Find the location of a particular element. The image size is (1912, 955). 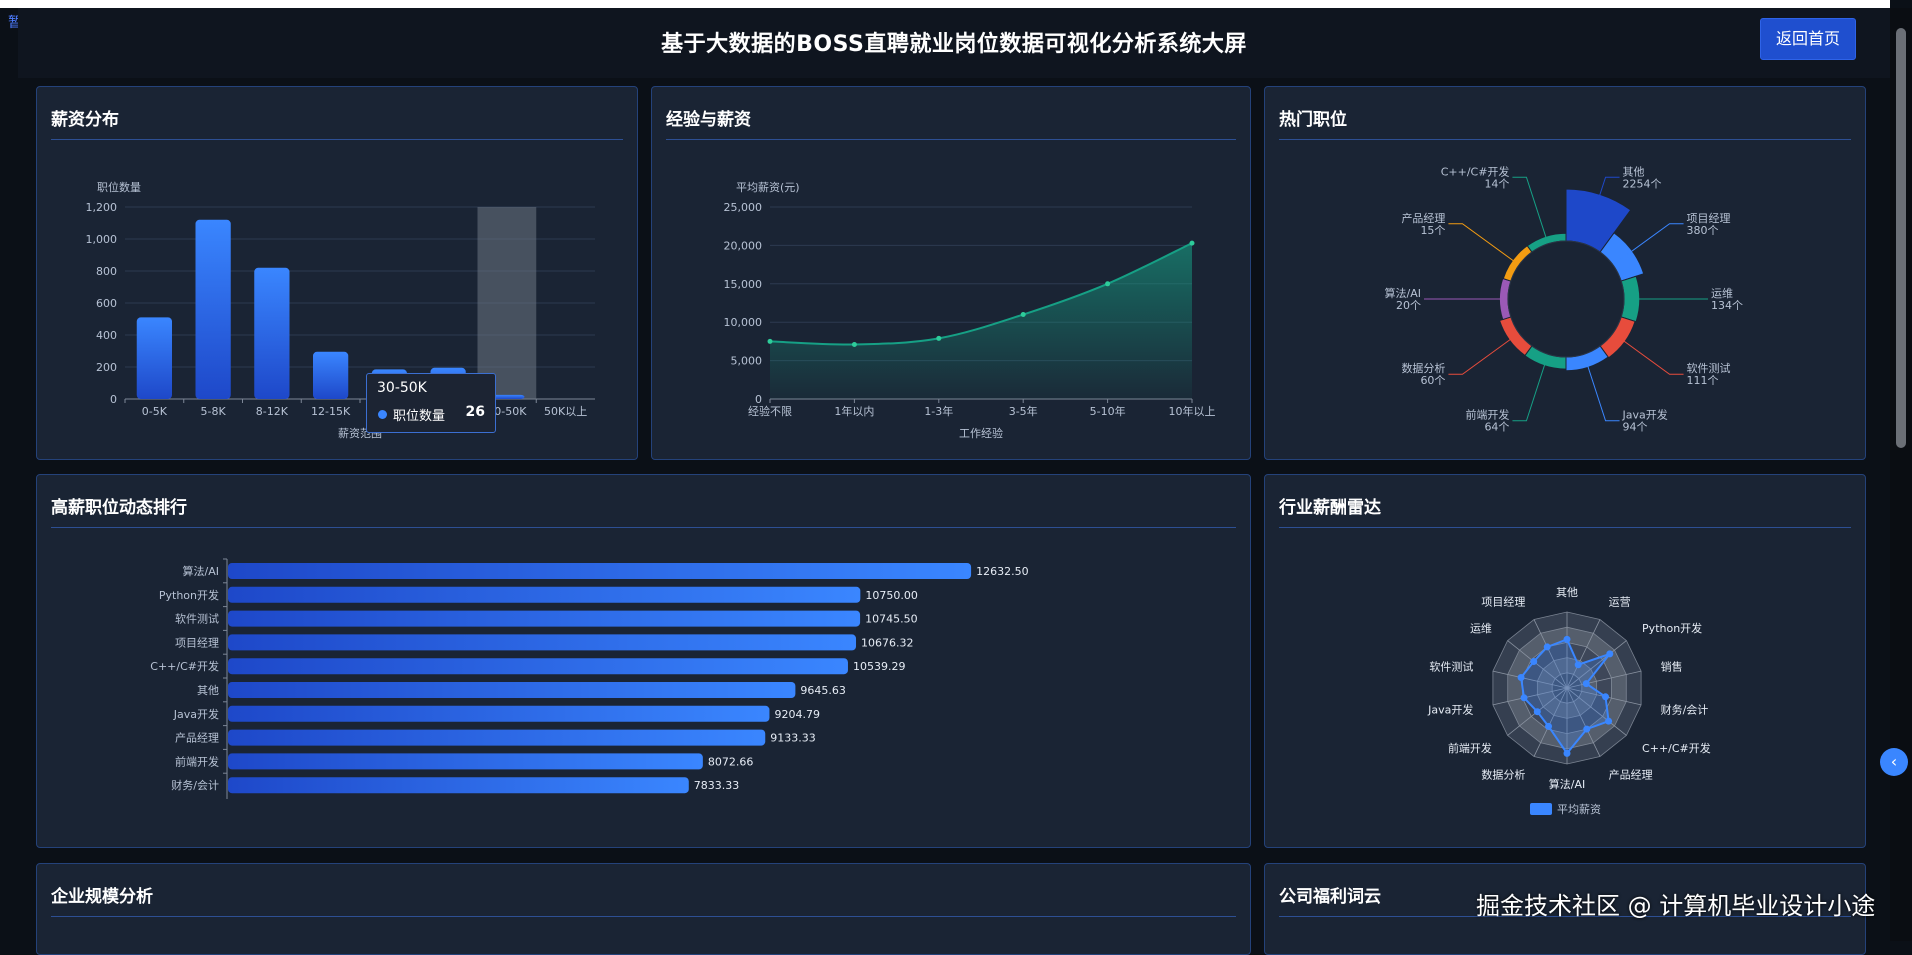

slice-count: 94个 is located at coordinates (1635, 427).